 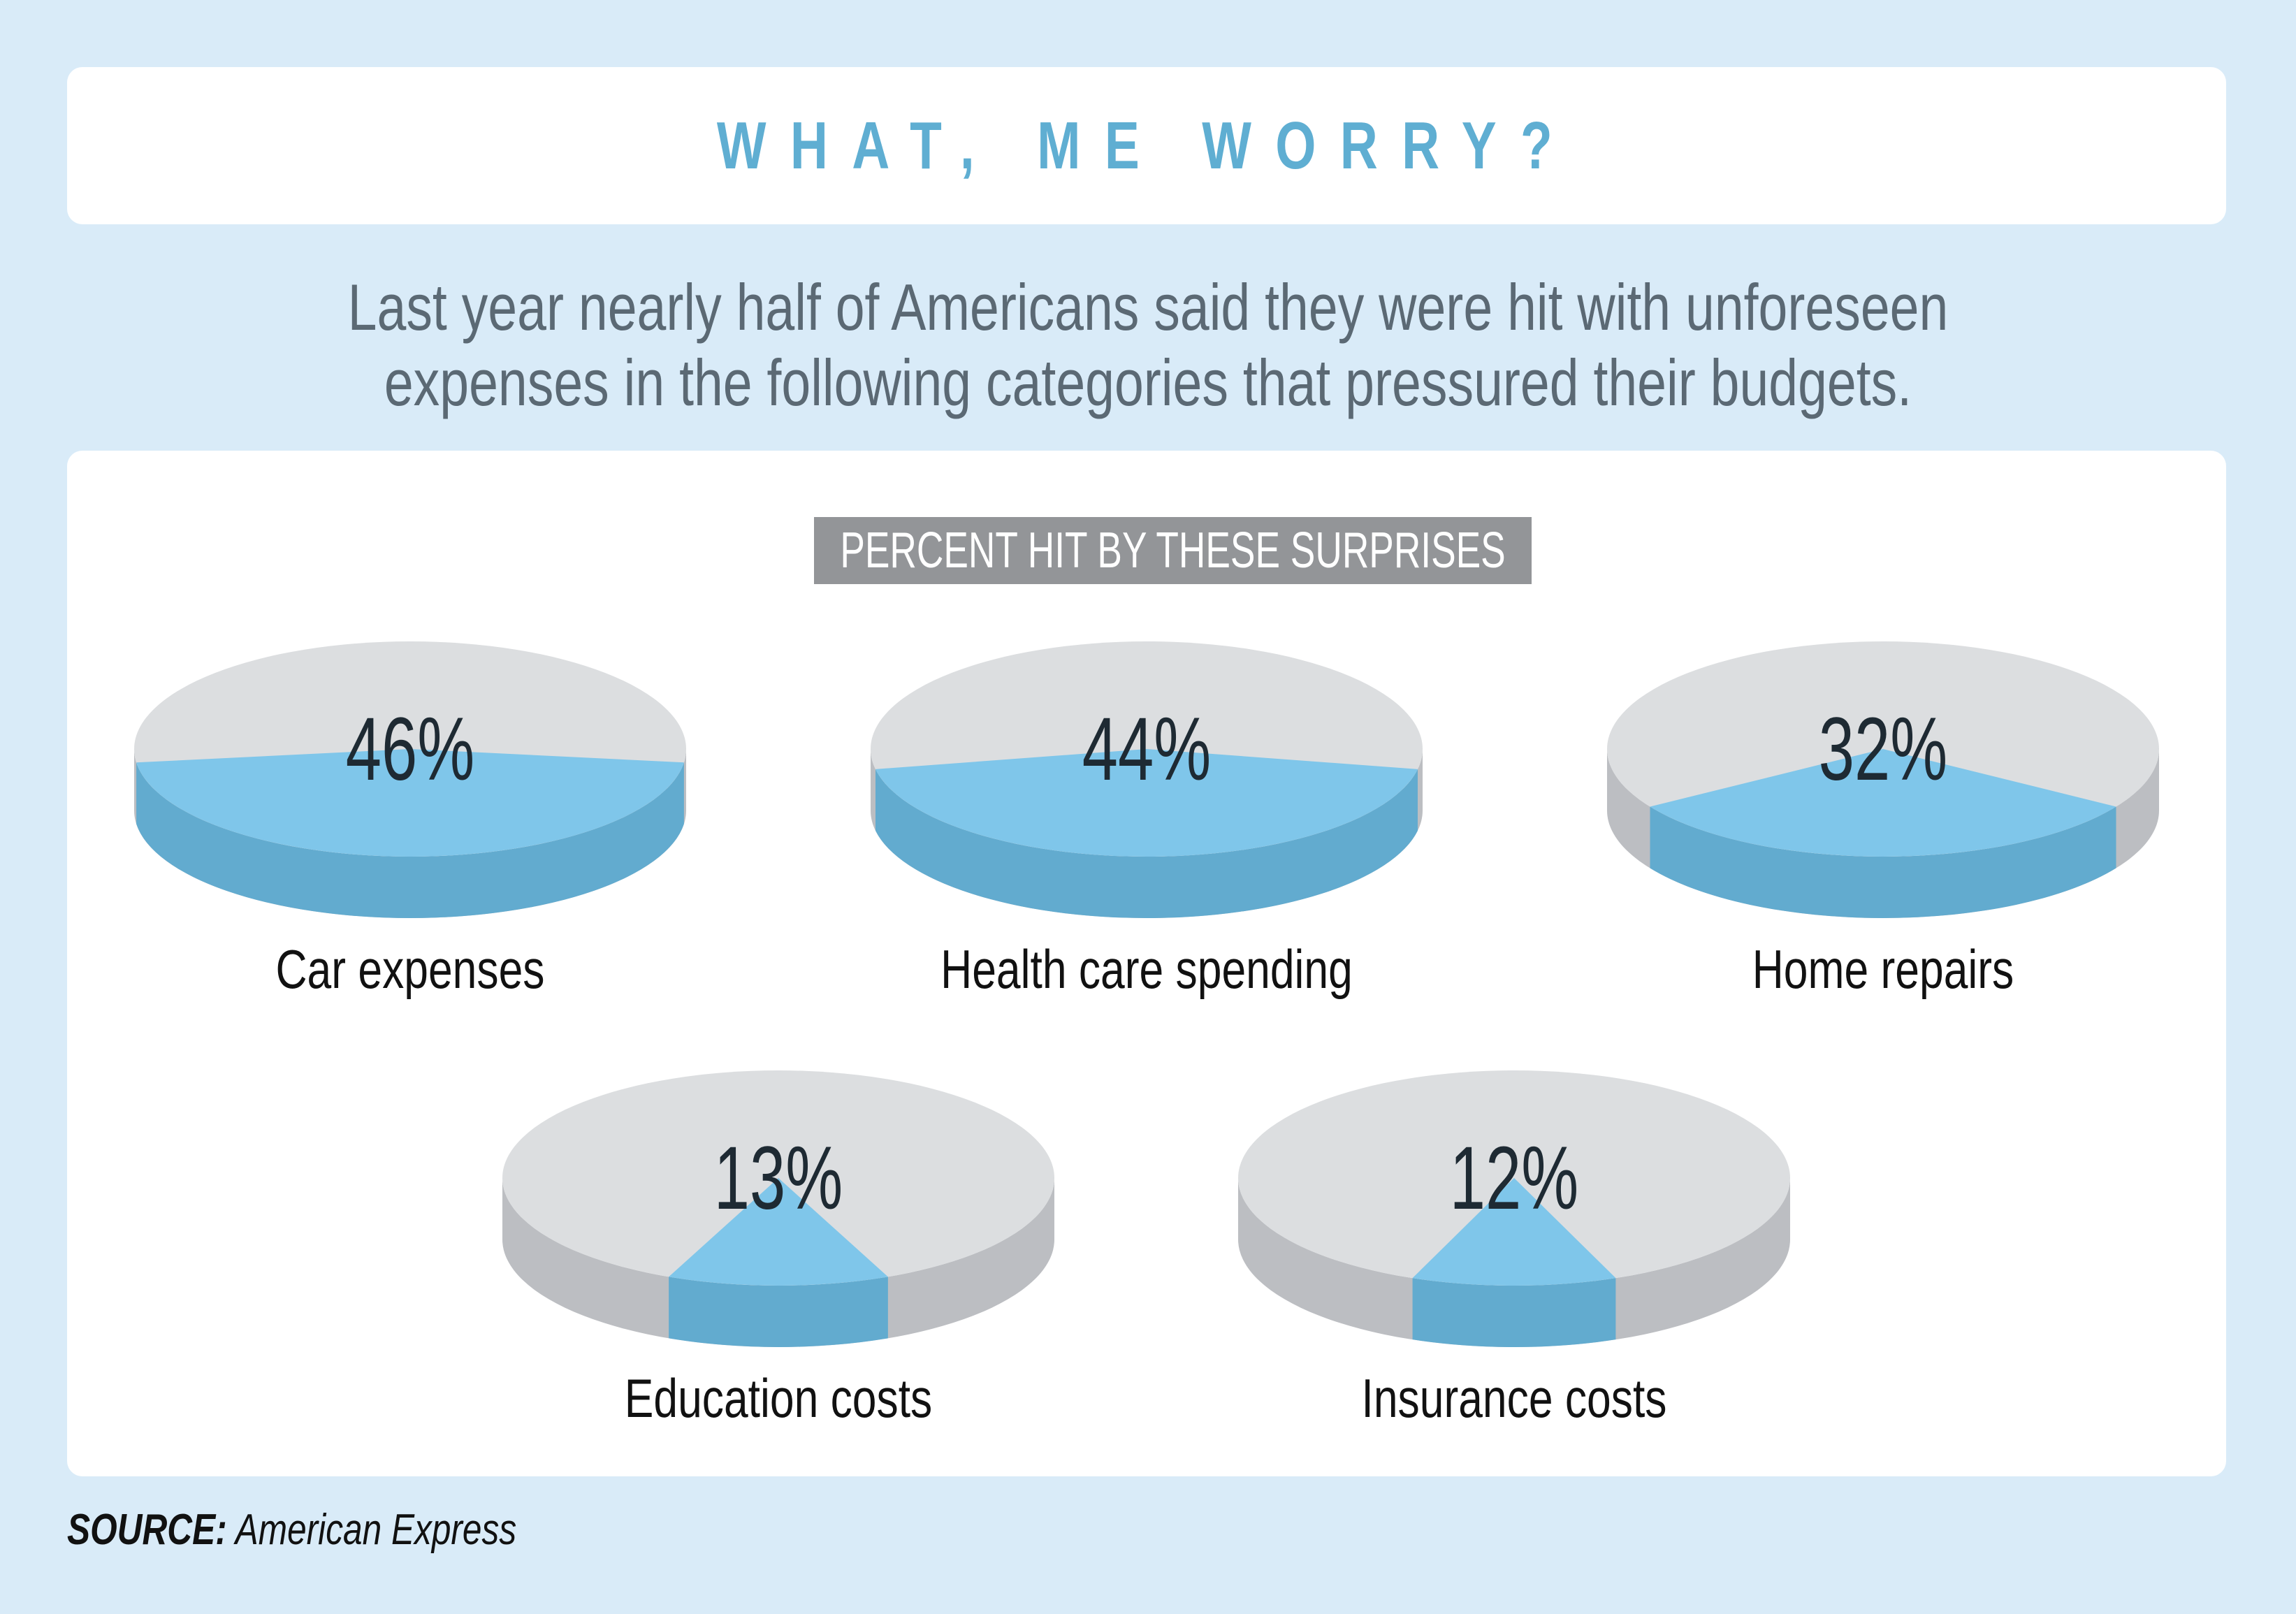 I want to click on pie-category-label: Insurance costs, so click(x=1514, y=1398).